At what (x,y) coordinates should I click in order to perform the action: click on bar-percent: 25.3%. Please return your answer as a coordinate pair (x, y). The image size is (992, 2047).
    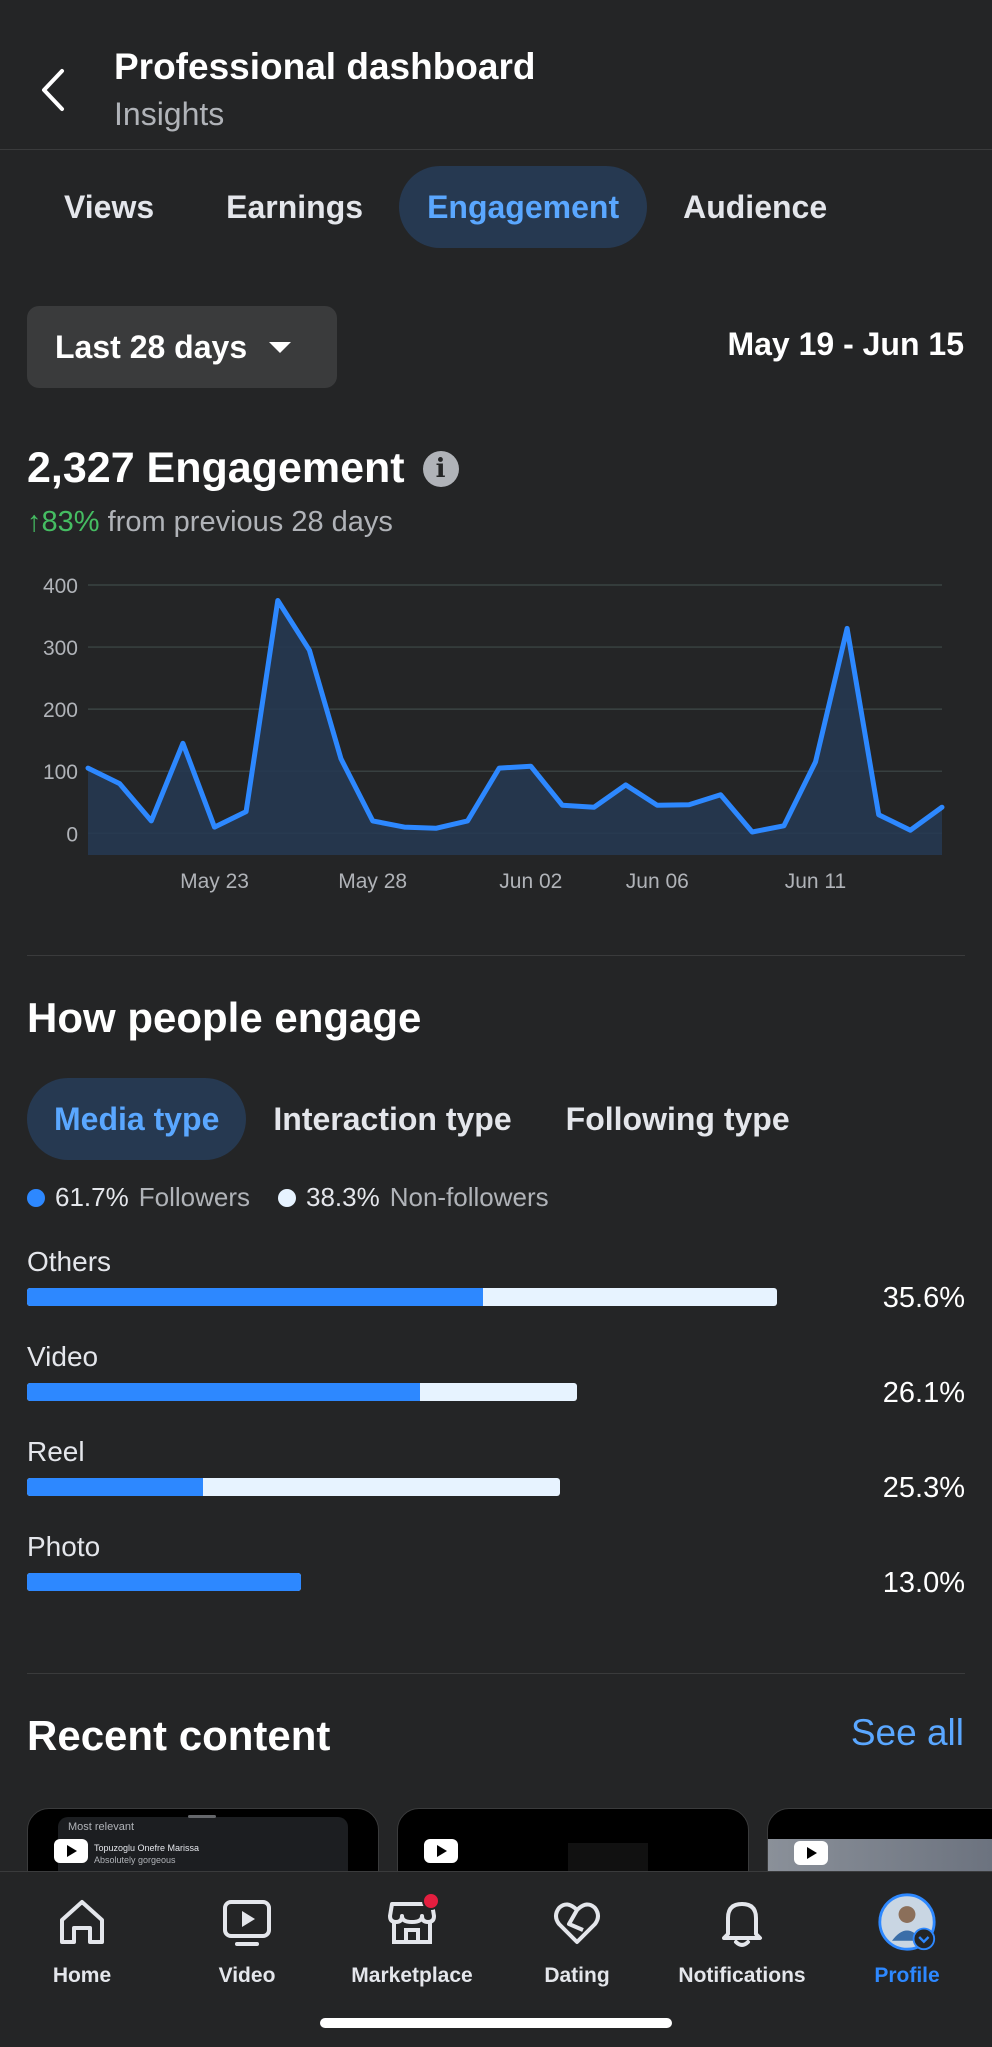
    Looking at the image, I should click on (923, 1488).